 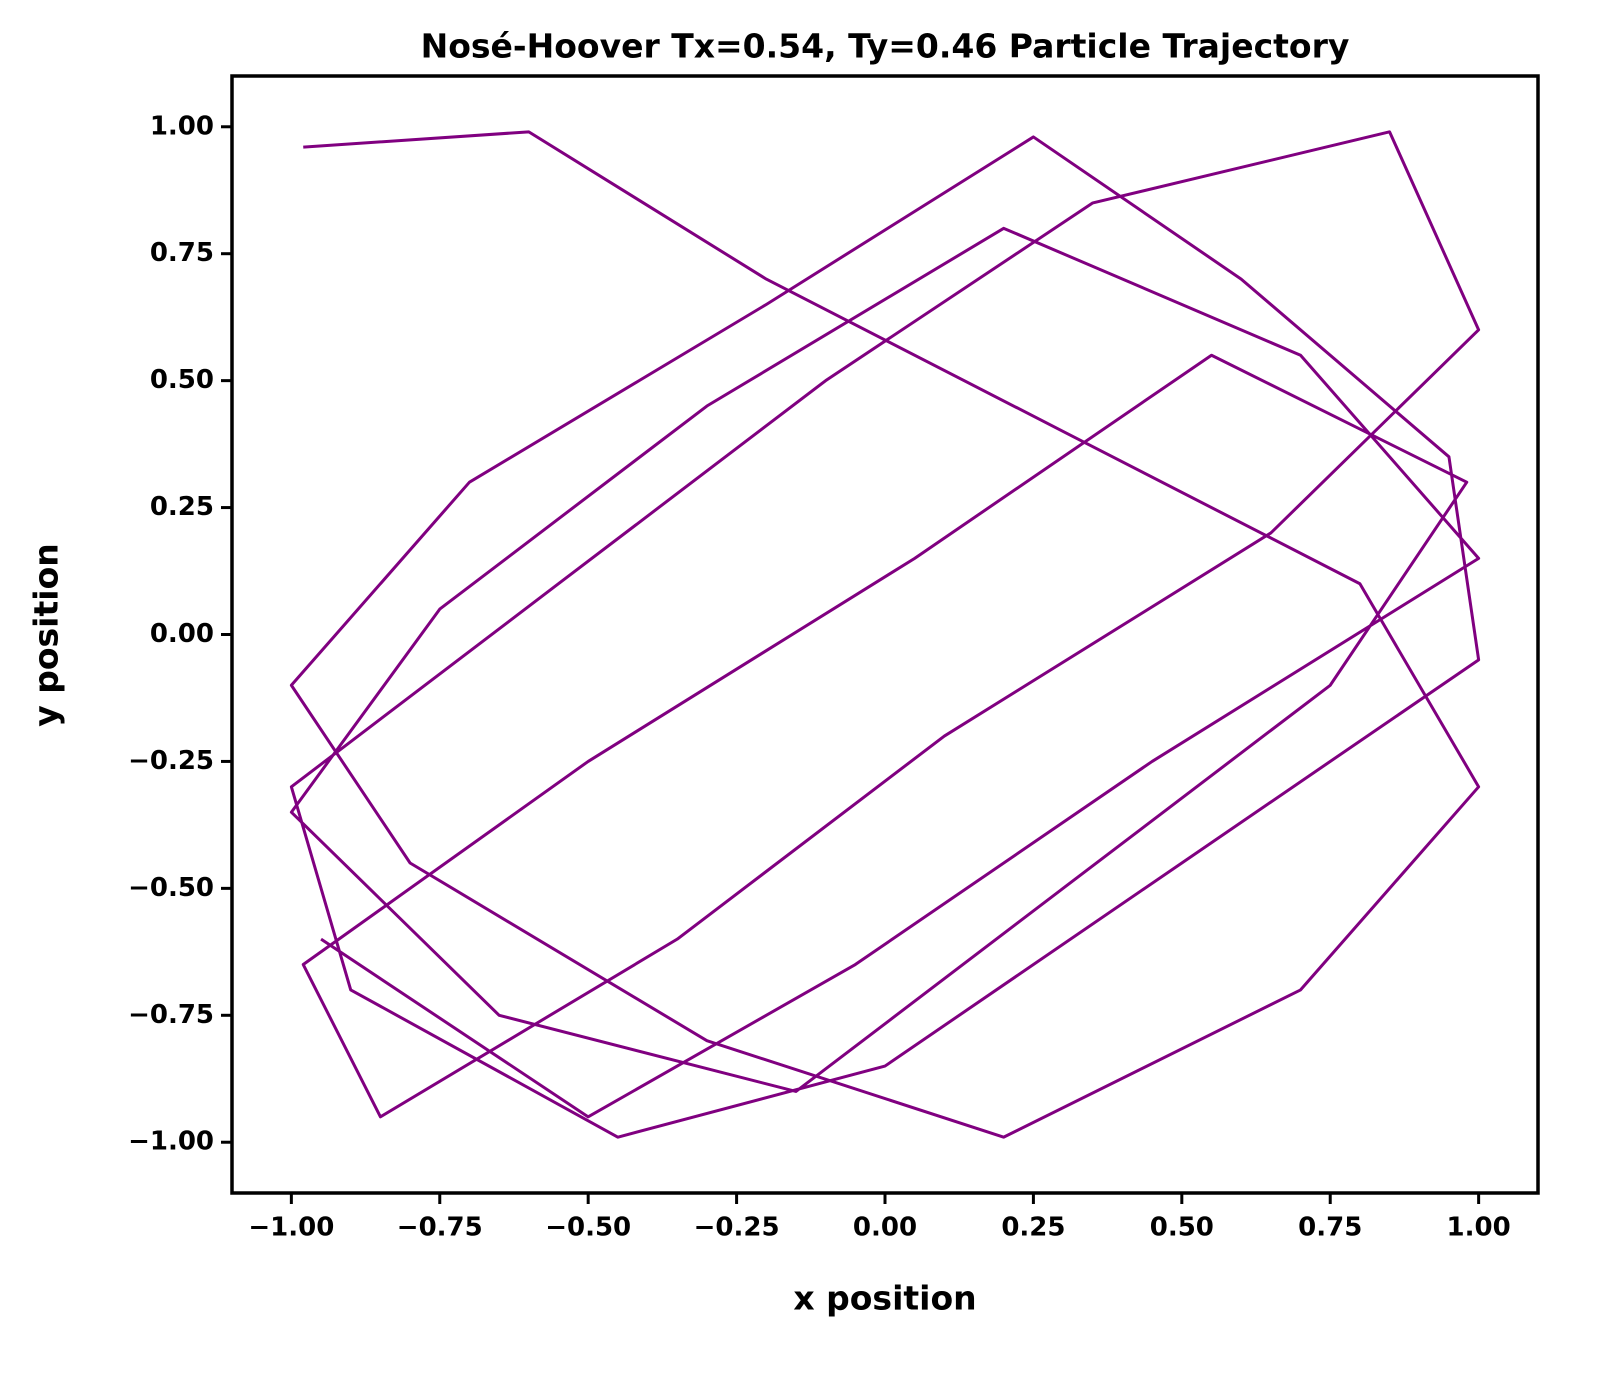 I want to click on x-tick-label: −0.75, so click(x=440, y=1228).